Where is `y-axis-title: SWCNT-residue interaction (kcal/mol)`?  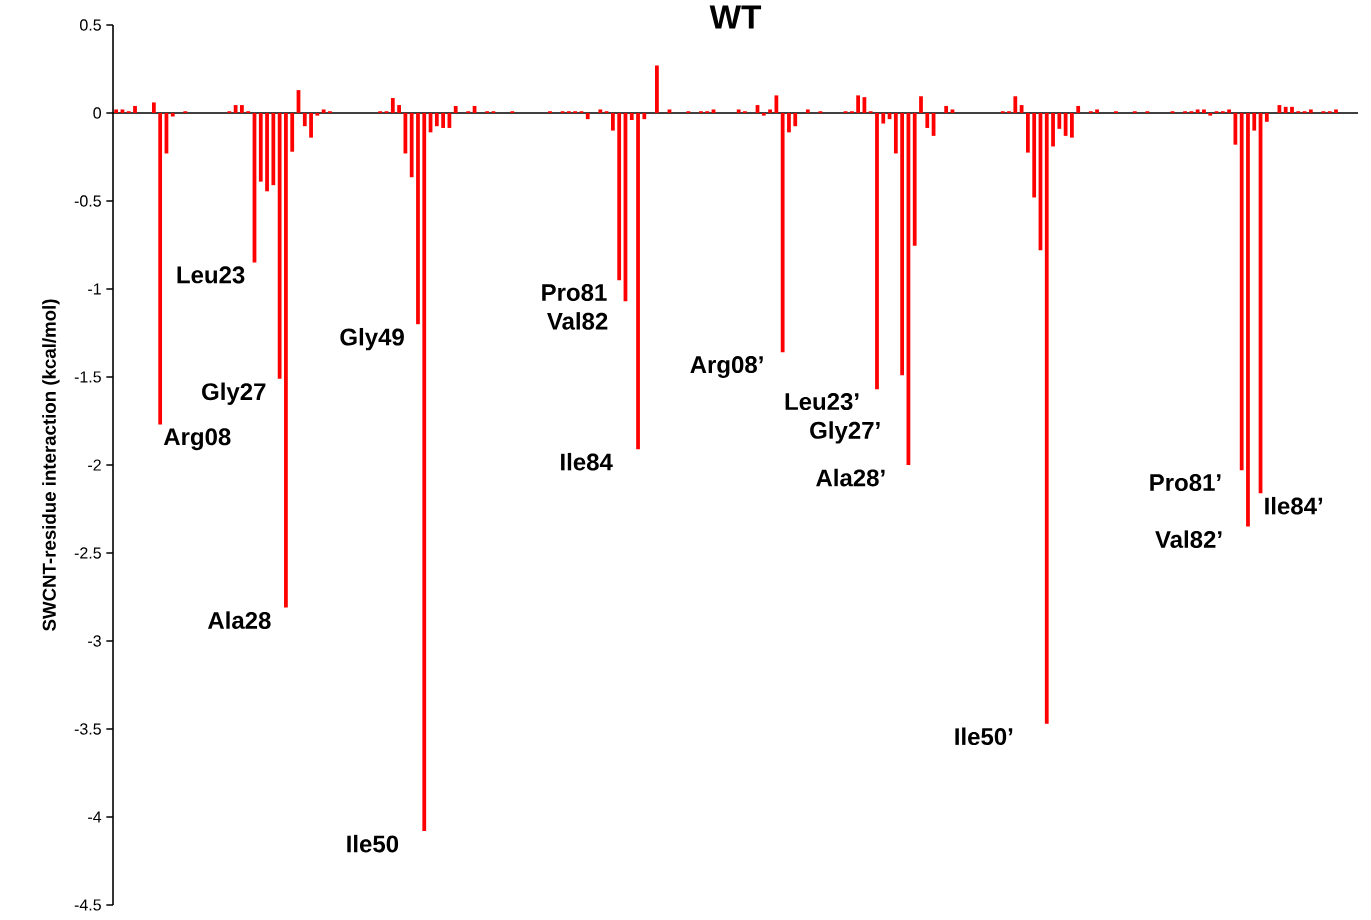
y-axis-title: SWCNT-residue interaction (kcal/mol) is located at coordinates (51, 465).